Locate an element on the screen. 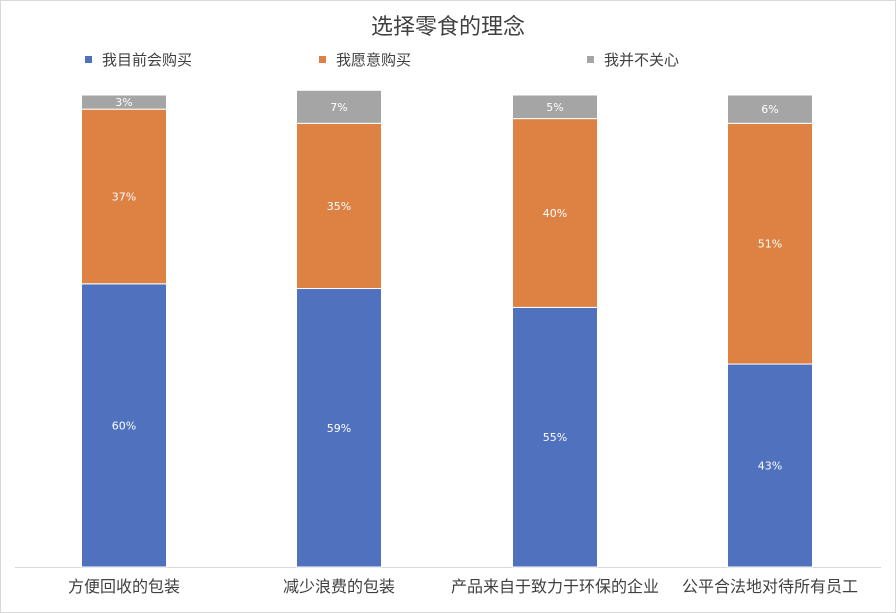 The width and height of the screenshot is (896, 613). category-label-2: 产品来自于致力于环保的企业 is located at coordinates (555, 586).